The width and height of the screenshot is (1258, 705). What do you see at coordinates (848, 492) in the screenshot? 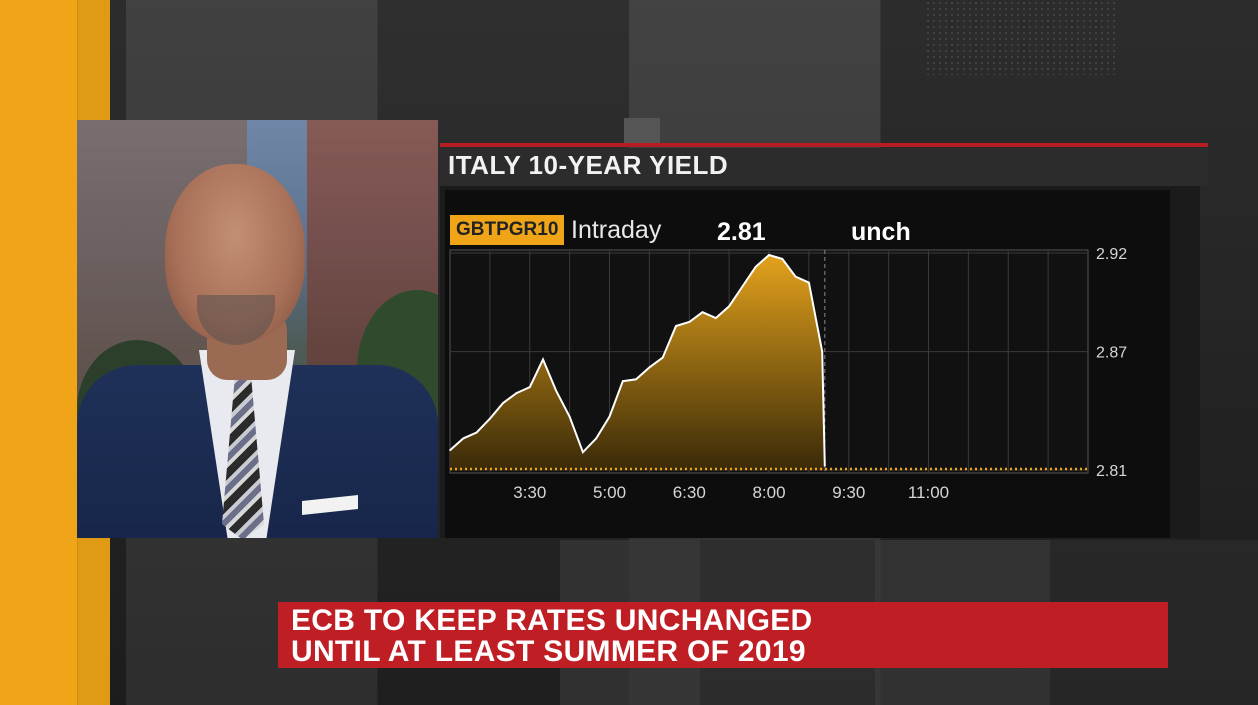
I see `x-tick-label: 9:30` at bounding box center [848, 492].